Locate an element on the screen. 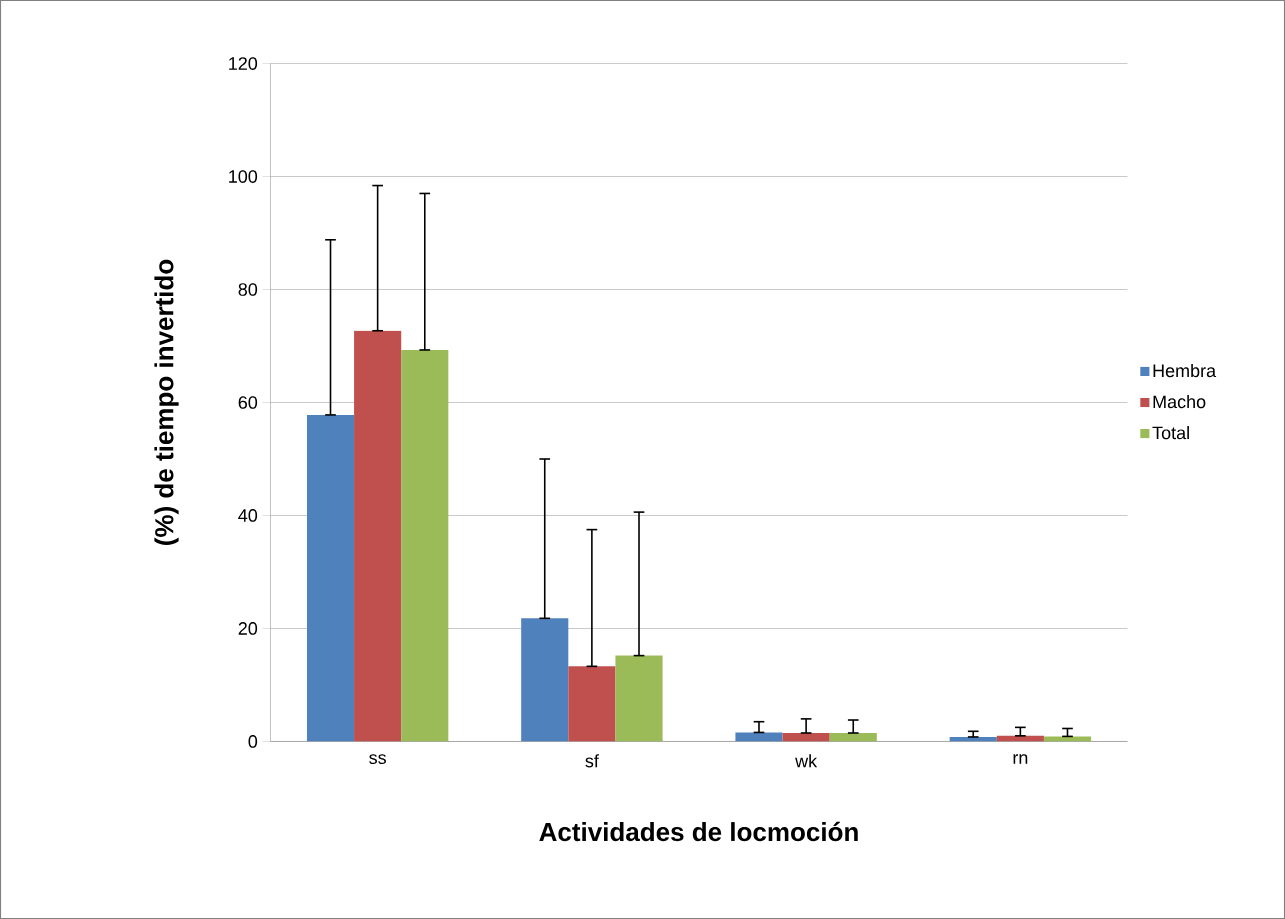  legend-label: Macho is located at coordinates (1179, 401).